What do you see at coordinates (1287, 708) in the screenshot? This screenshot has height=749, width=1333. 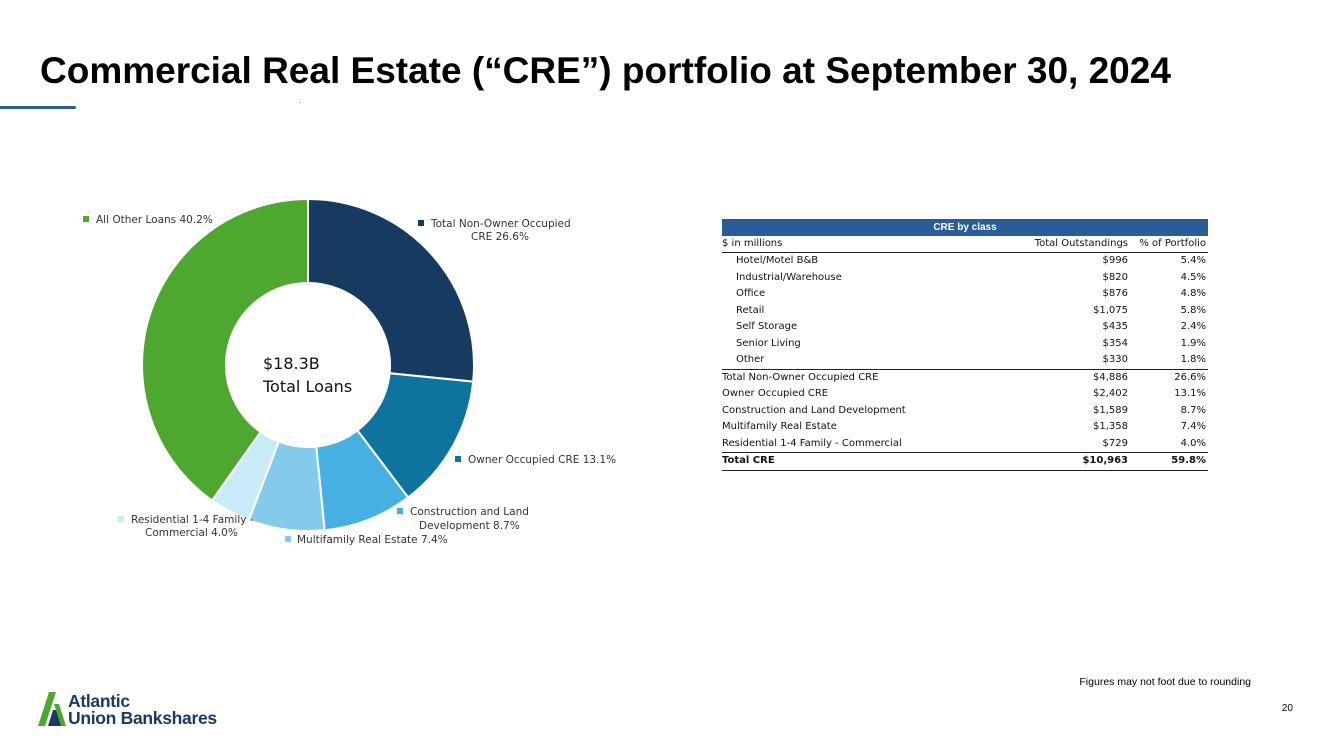 I see `page-number: 20` at bounding box center [1287, 708].